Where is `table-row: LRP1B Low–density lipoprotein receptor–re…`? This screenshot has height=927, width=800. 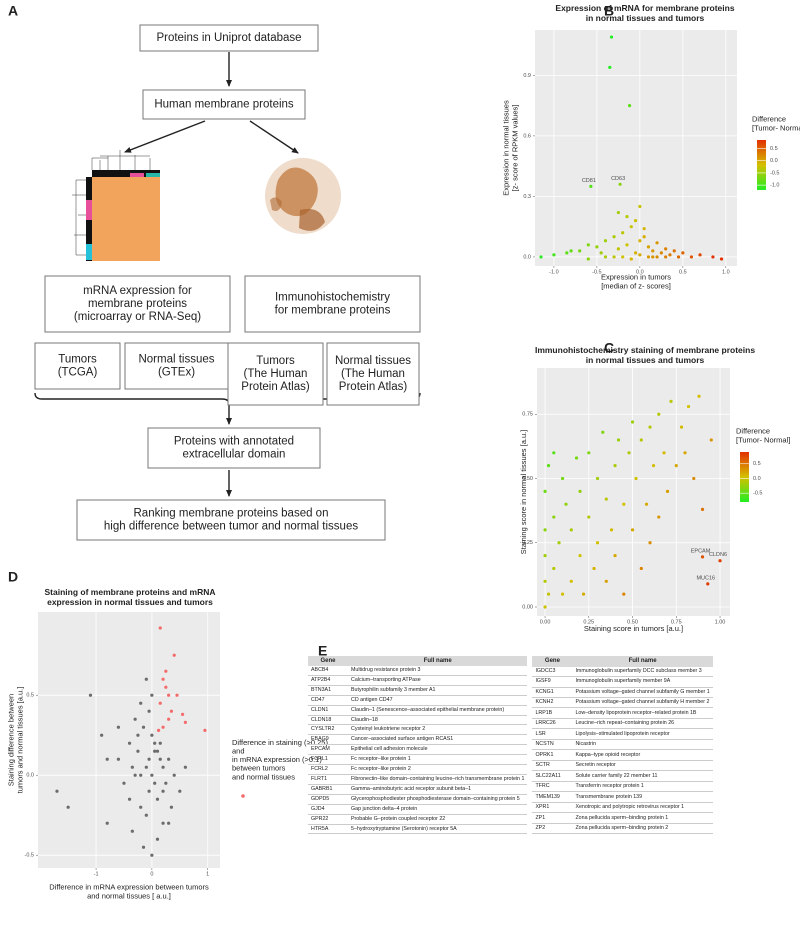
table-row: LRP1B Low–density lipoprotein receptor–re… is located at coordinates (622, 713).